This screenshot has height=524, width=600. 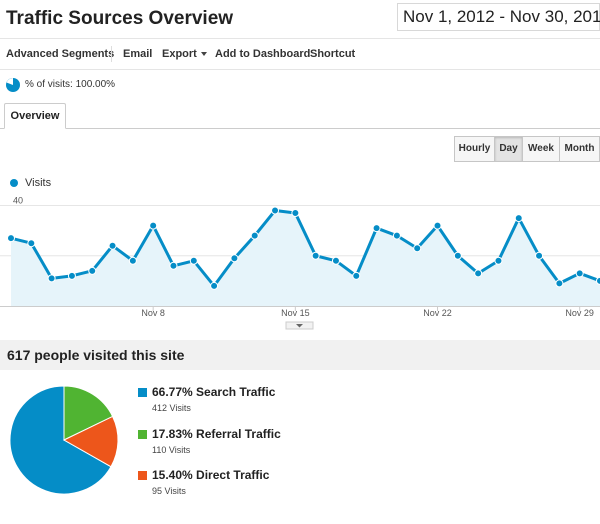 What do you see at coordinates (474, 149) in the screenshot?
I see `granularity-hourly-button: Hourly` at bounding box center [474, 149].